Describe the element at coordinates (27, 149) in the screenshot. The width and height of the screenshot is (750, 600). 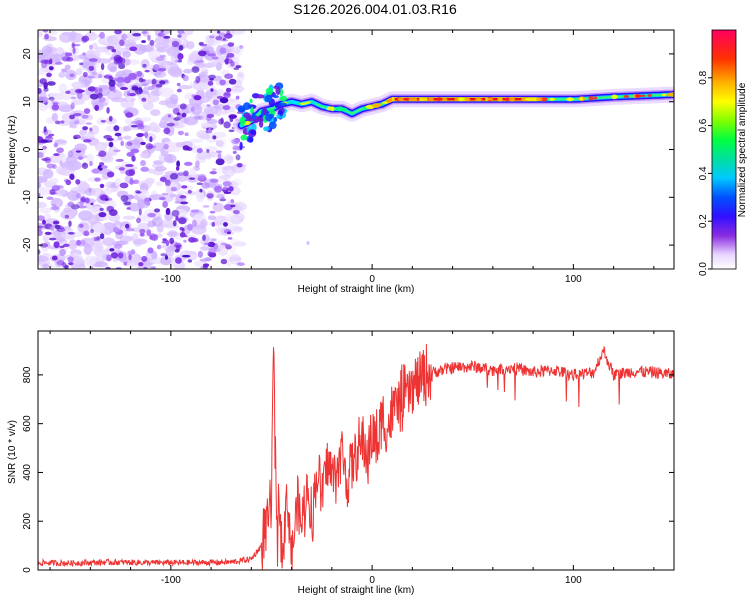
I see `spectrogram-y-tick-label: 0` at that location.